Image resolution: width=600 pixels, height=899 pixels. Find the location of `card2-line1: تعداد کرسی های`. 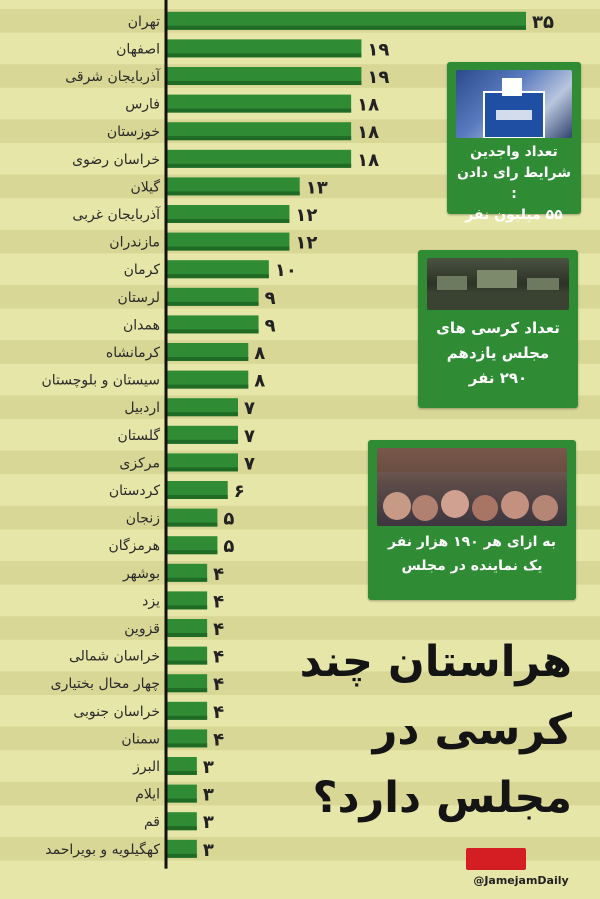

card2-line1: تعداد کرسی های is located at coordinates (498, 328).